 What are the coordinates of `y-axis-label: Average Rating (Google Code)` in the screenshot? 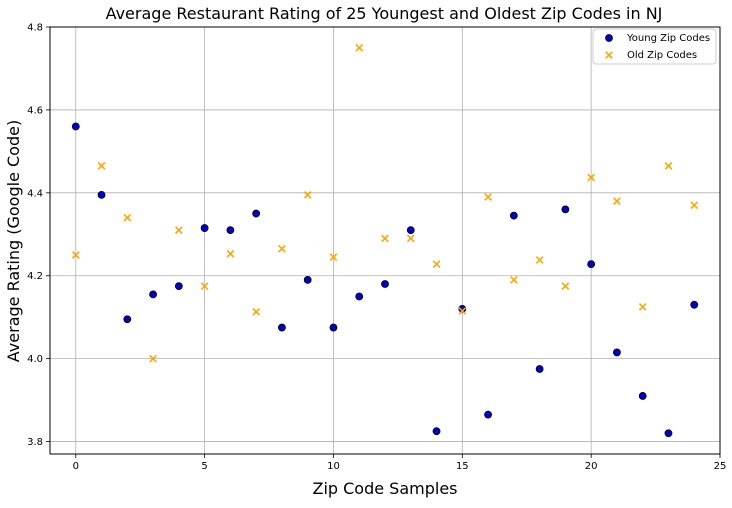 It's located at (13, 241).